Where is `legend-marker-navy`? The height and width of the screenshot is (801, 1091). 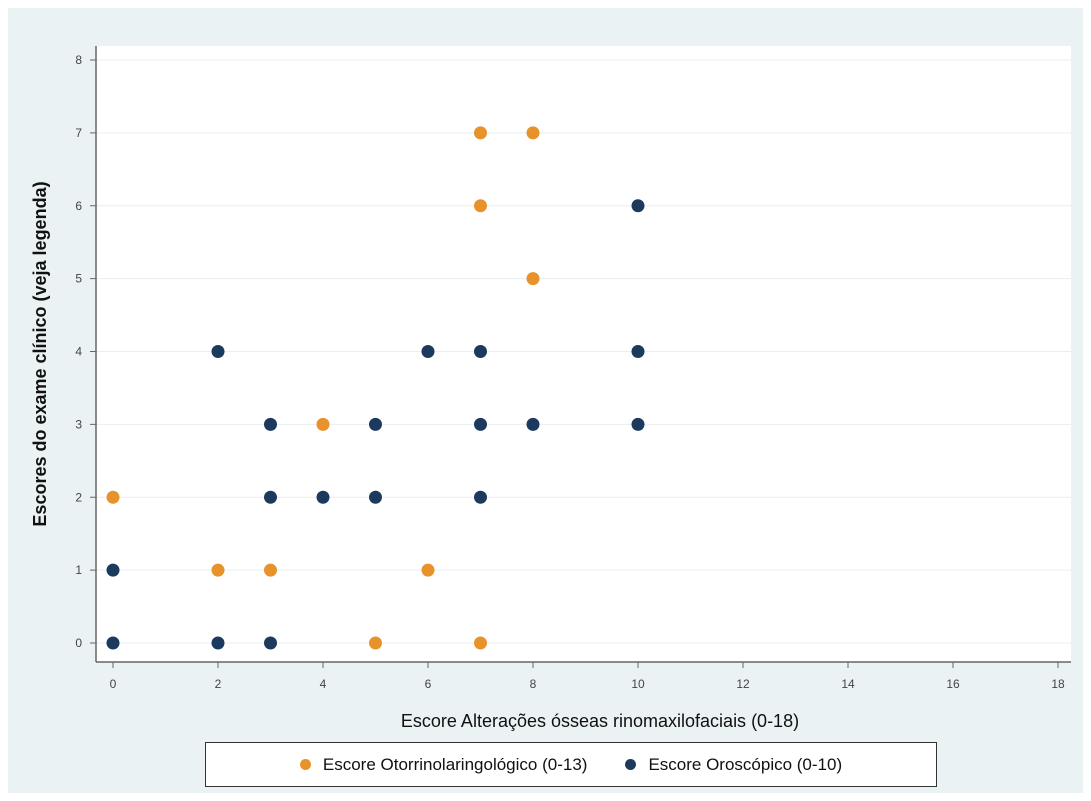
legend-marker-navy is located at coordinates (631, 764).